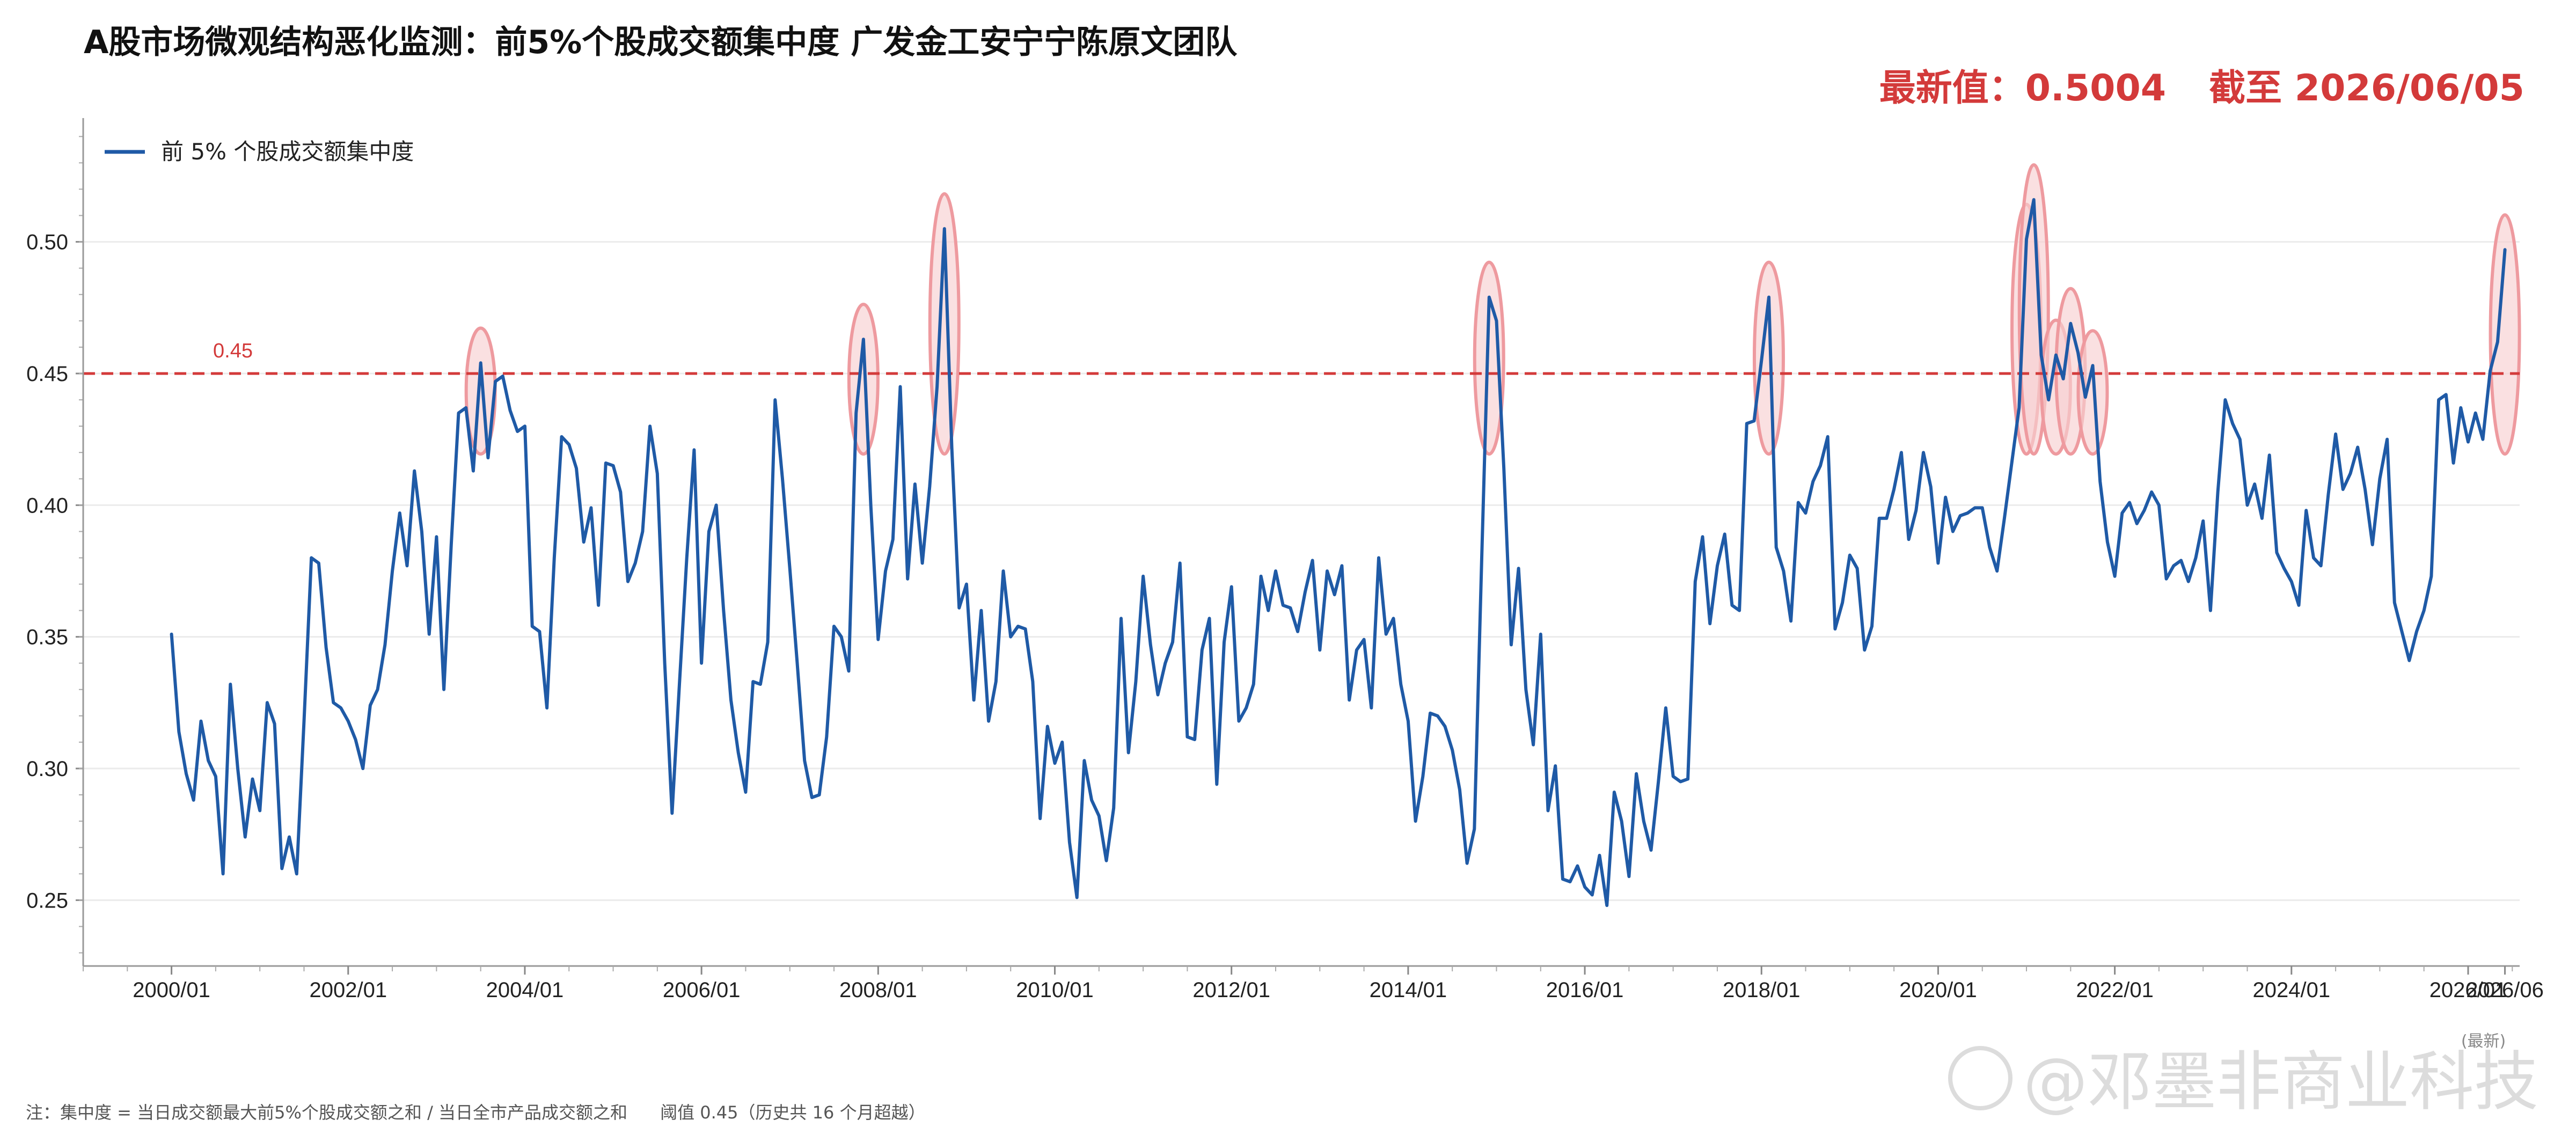 The width and height of the screenshot is (2576, 1127). What do you see at coordinates (1408, 990) in the screenshot?
I see `x-tick-label: 2014/01` at bounding box center [1408, 990].